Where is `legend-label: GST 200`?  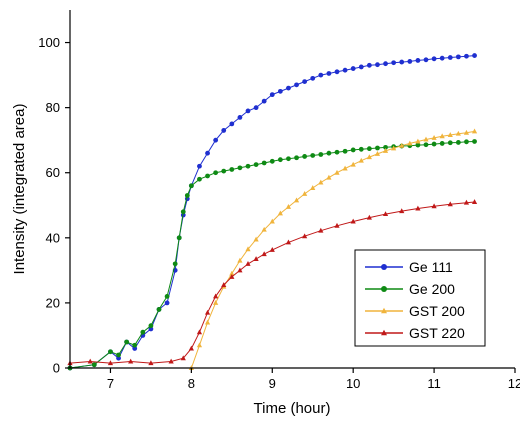
legend-label: GST 200 is located at coordinates (437, 311).